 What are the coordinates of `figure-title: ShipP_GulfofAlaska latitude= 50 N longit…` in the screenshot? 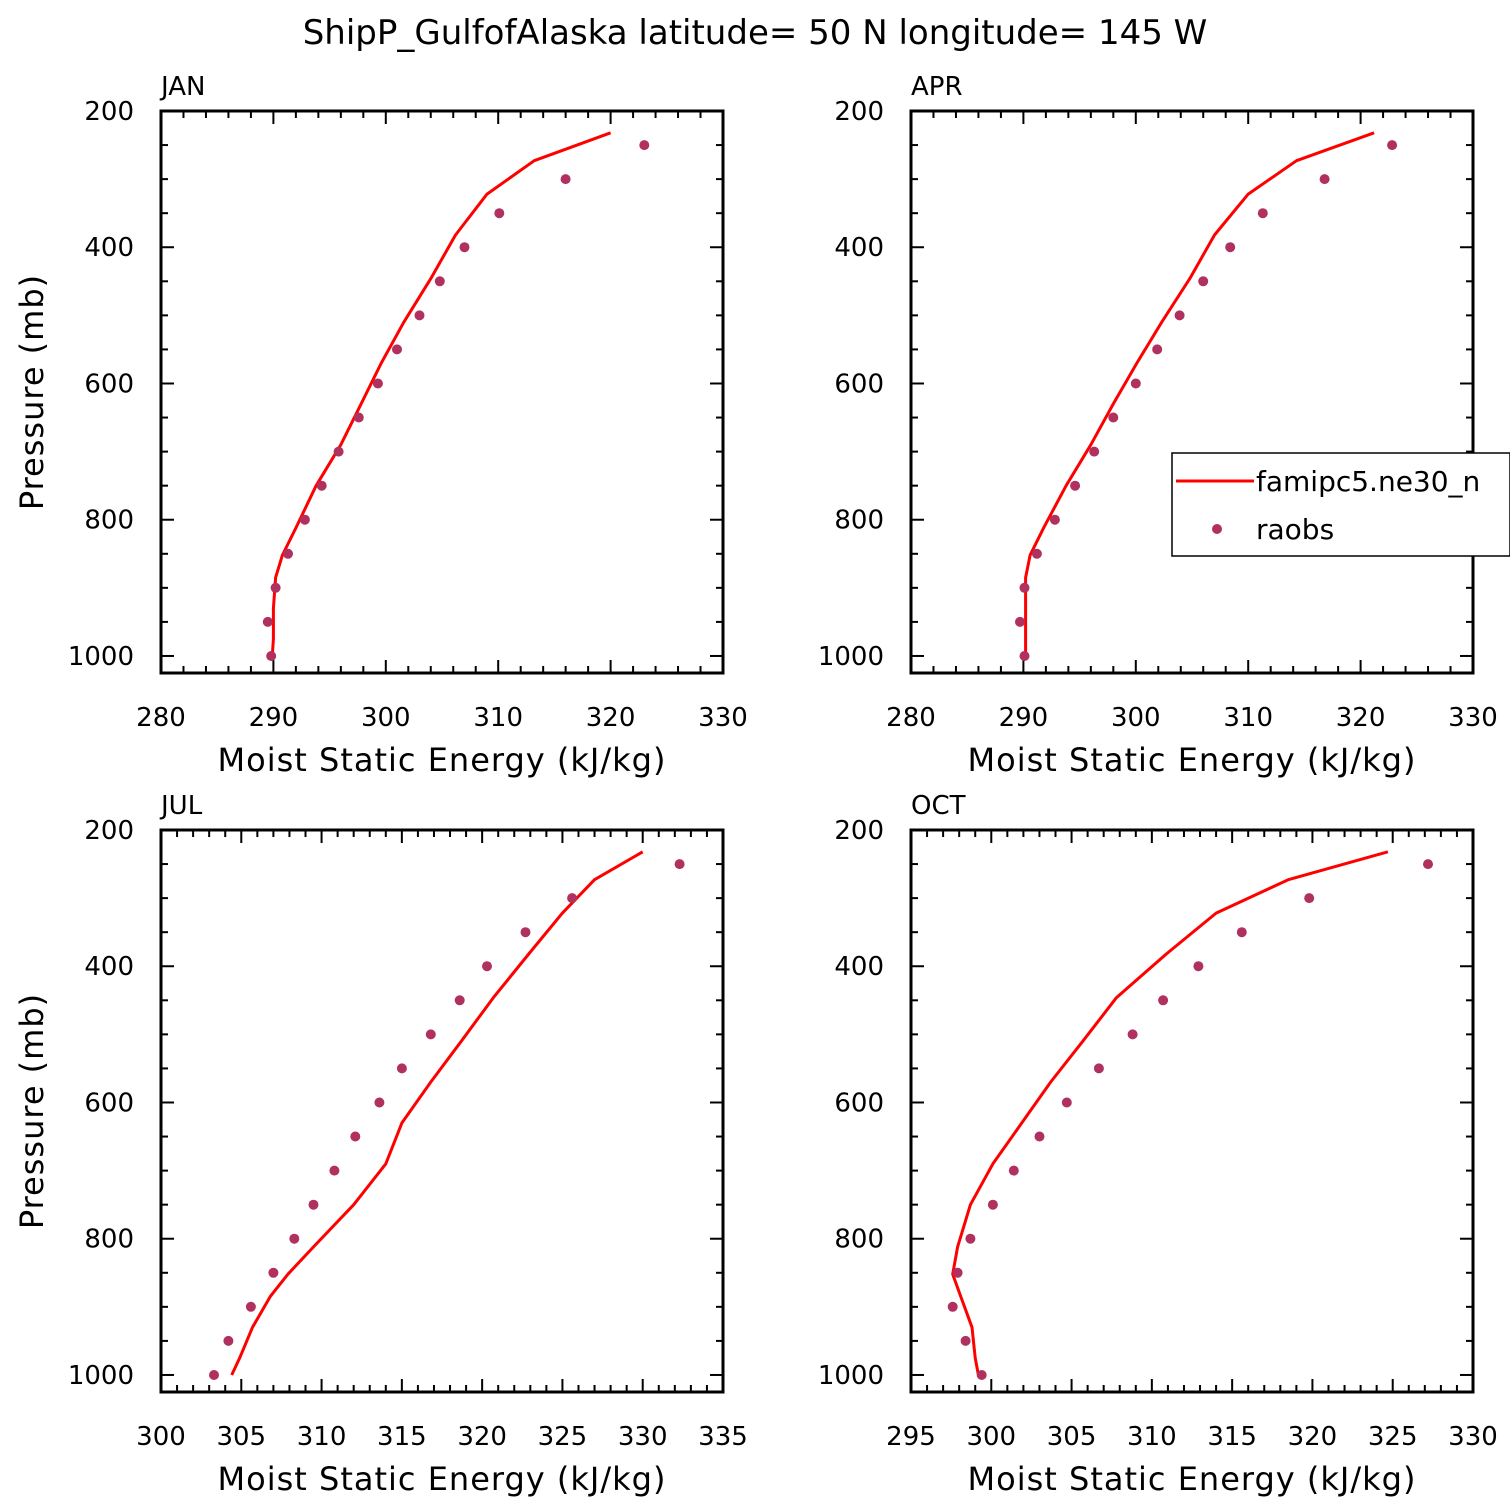 It's located at (755, 33).